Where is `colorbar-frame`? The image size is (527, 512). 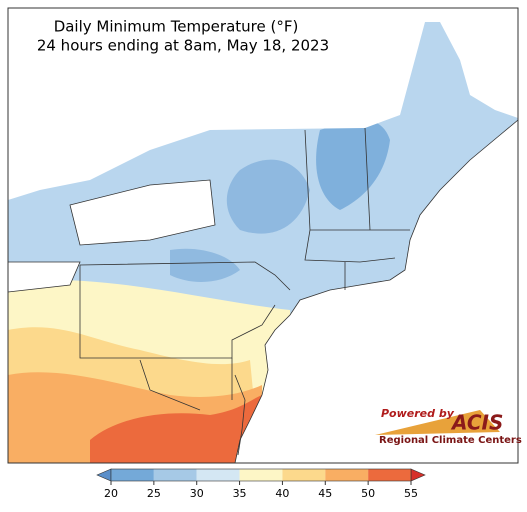
colorbar-frame is located at coordinates (261, 475).